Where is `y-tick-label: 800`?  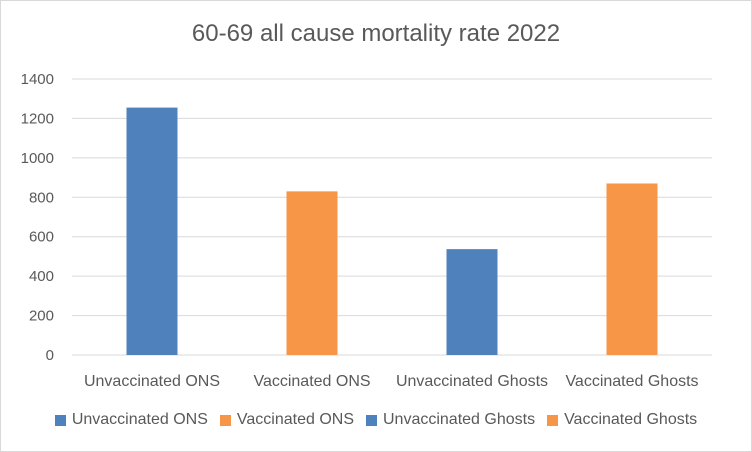 y-tick-label: 800 is located at coordinates (41, 197).